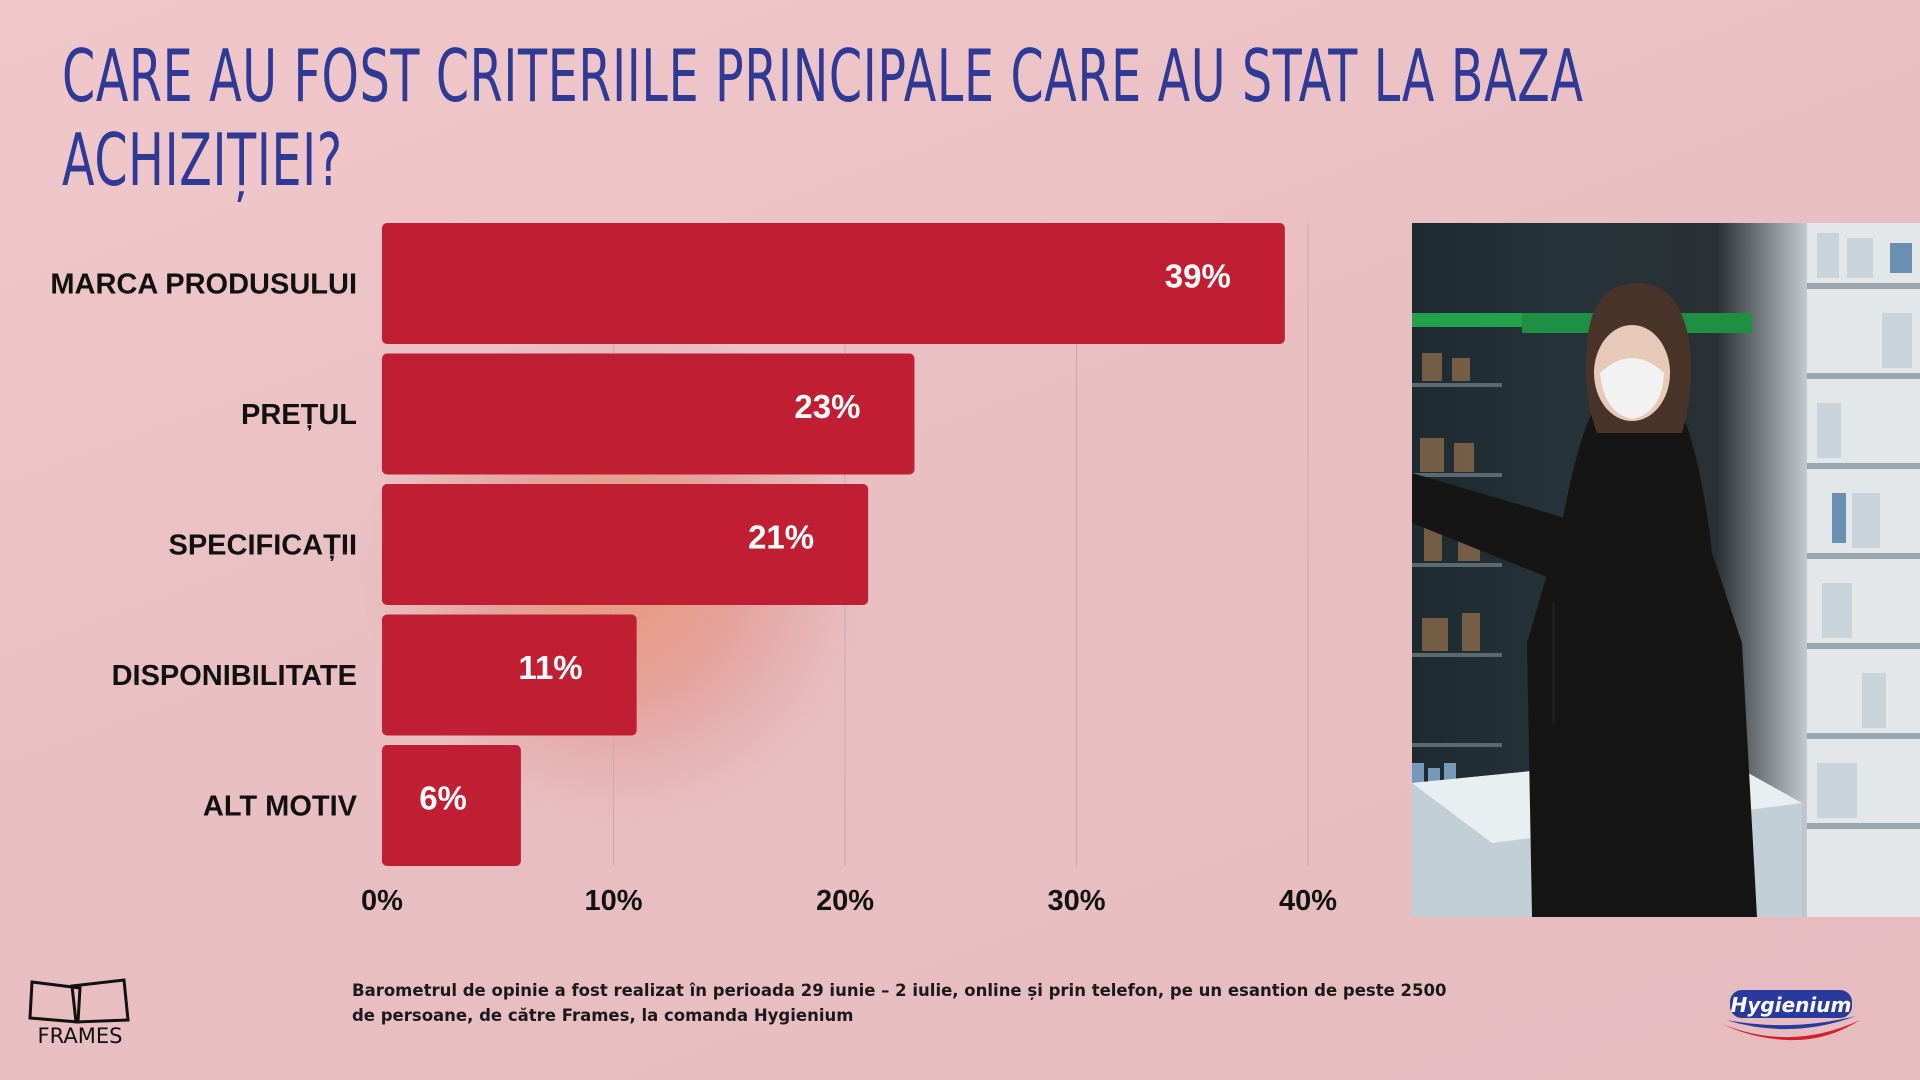  I want to click on x-tick-label: 30%, so click(1076, 901).